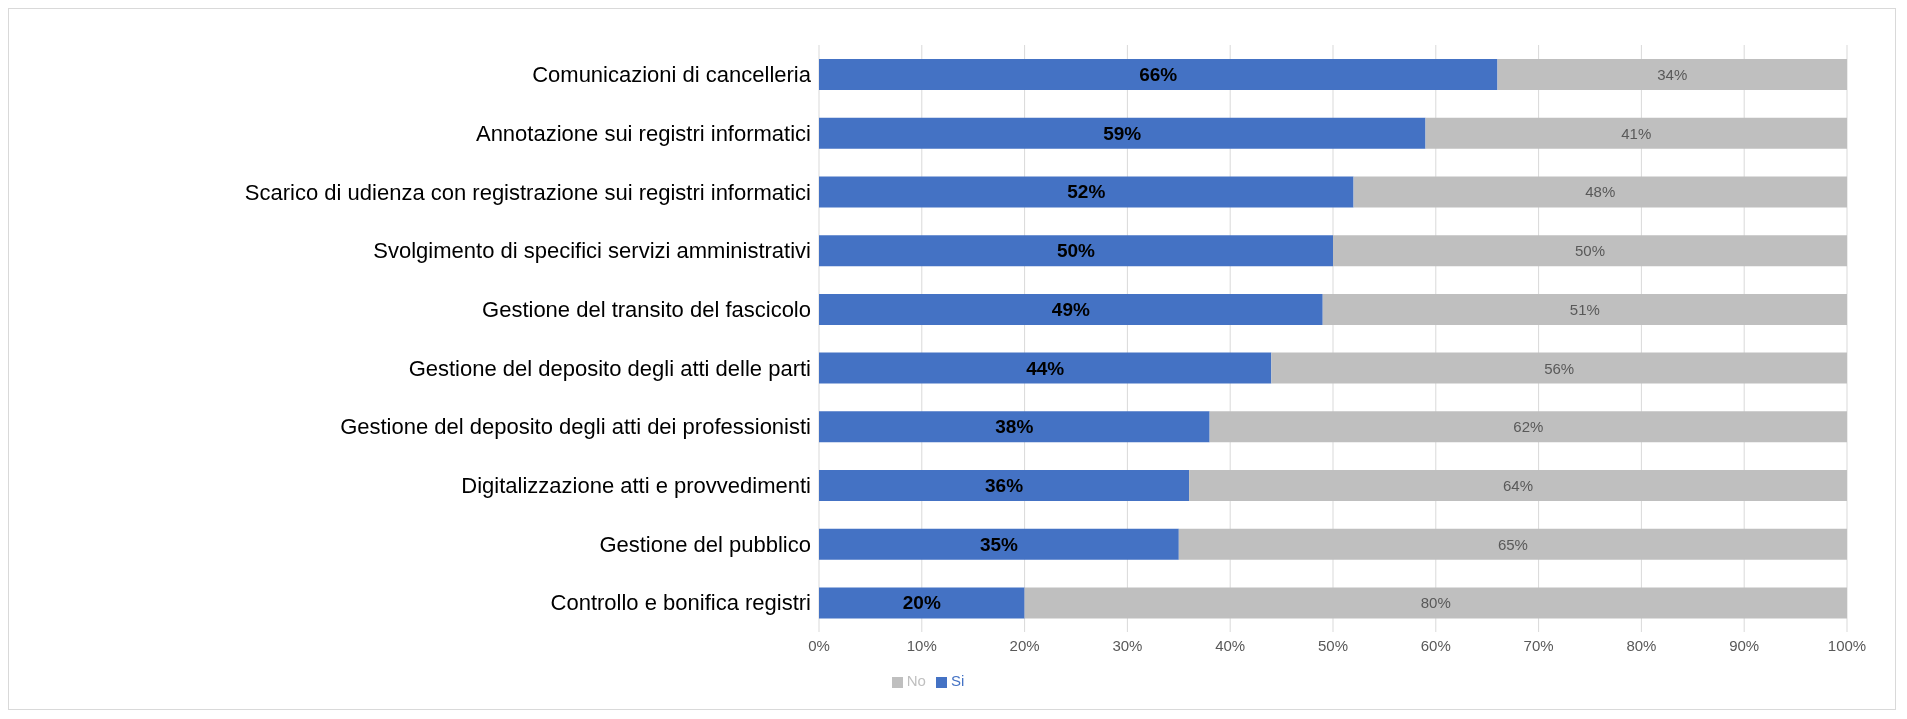  I want to click on y-tick-label: Digitalizzazione atti e provvedimenti, so click(636, 486).